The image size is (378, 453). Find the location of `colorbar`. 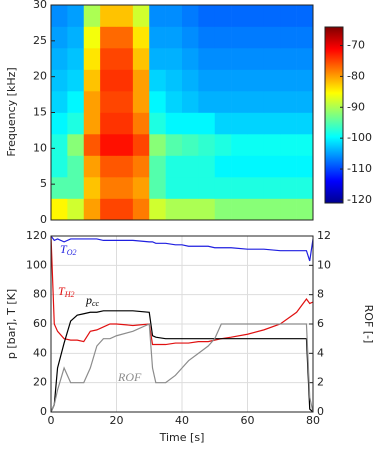

colorbar is located at coordinates (334, 115).